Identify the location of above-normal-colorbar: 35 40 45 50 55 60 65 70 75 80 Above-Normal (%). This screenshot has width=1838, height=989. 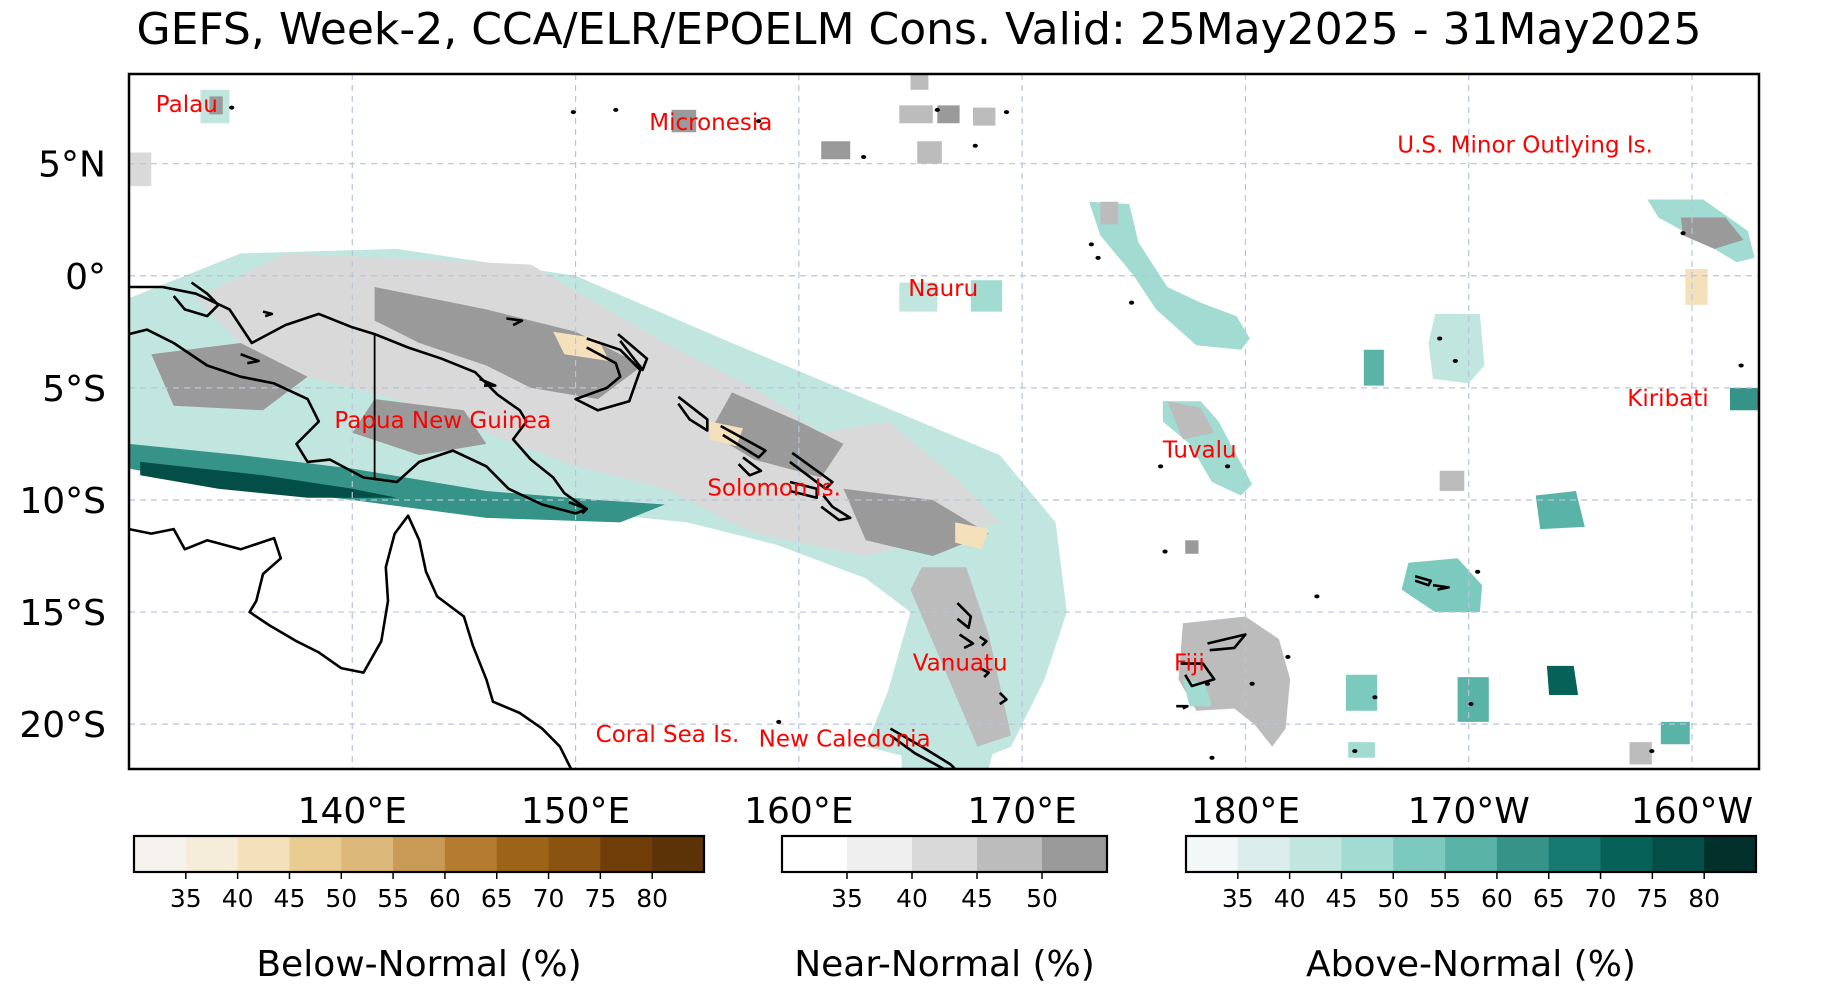
(1471, 909).